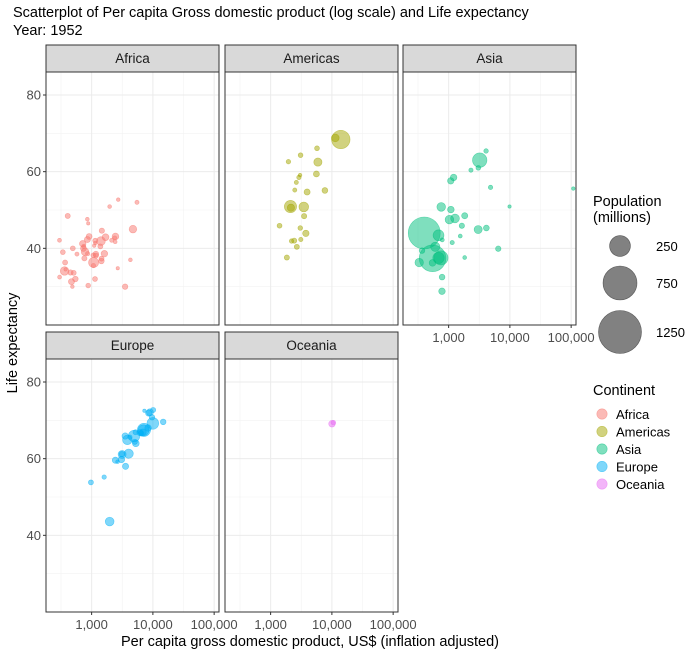 The width and height of the screenshot is (700, 656). I want to click on facet-label-oceania: Oceania, so click(311, 345).